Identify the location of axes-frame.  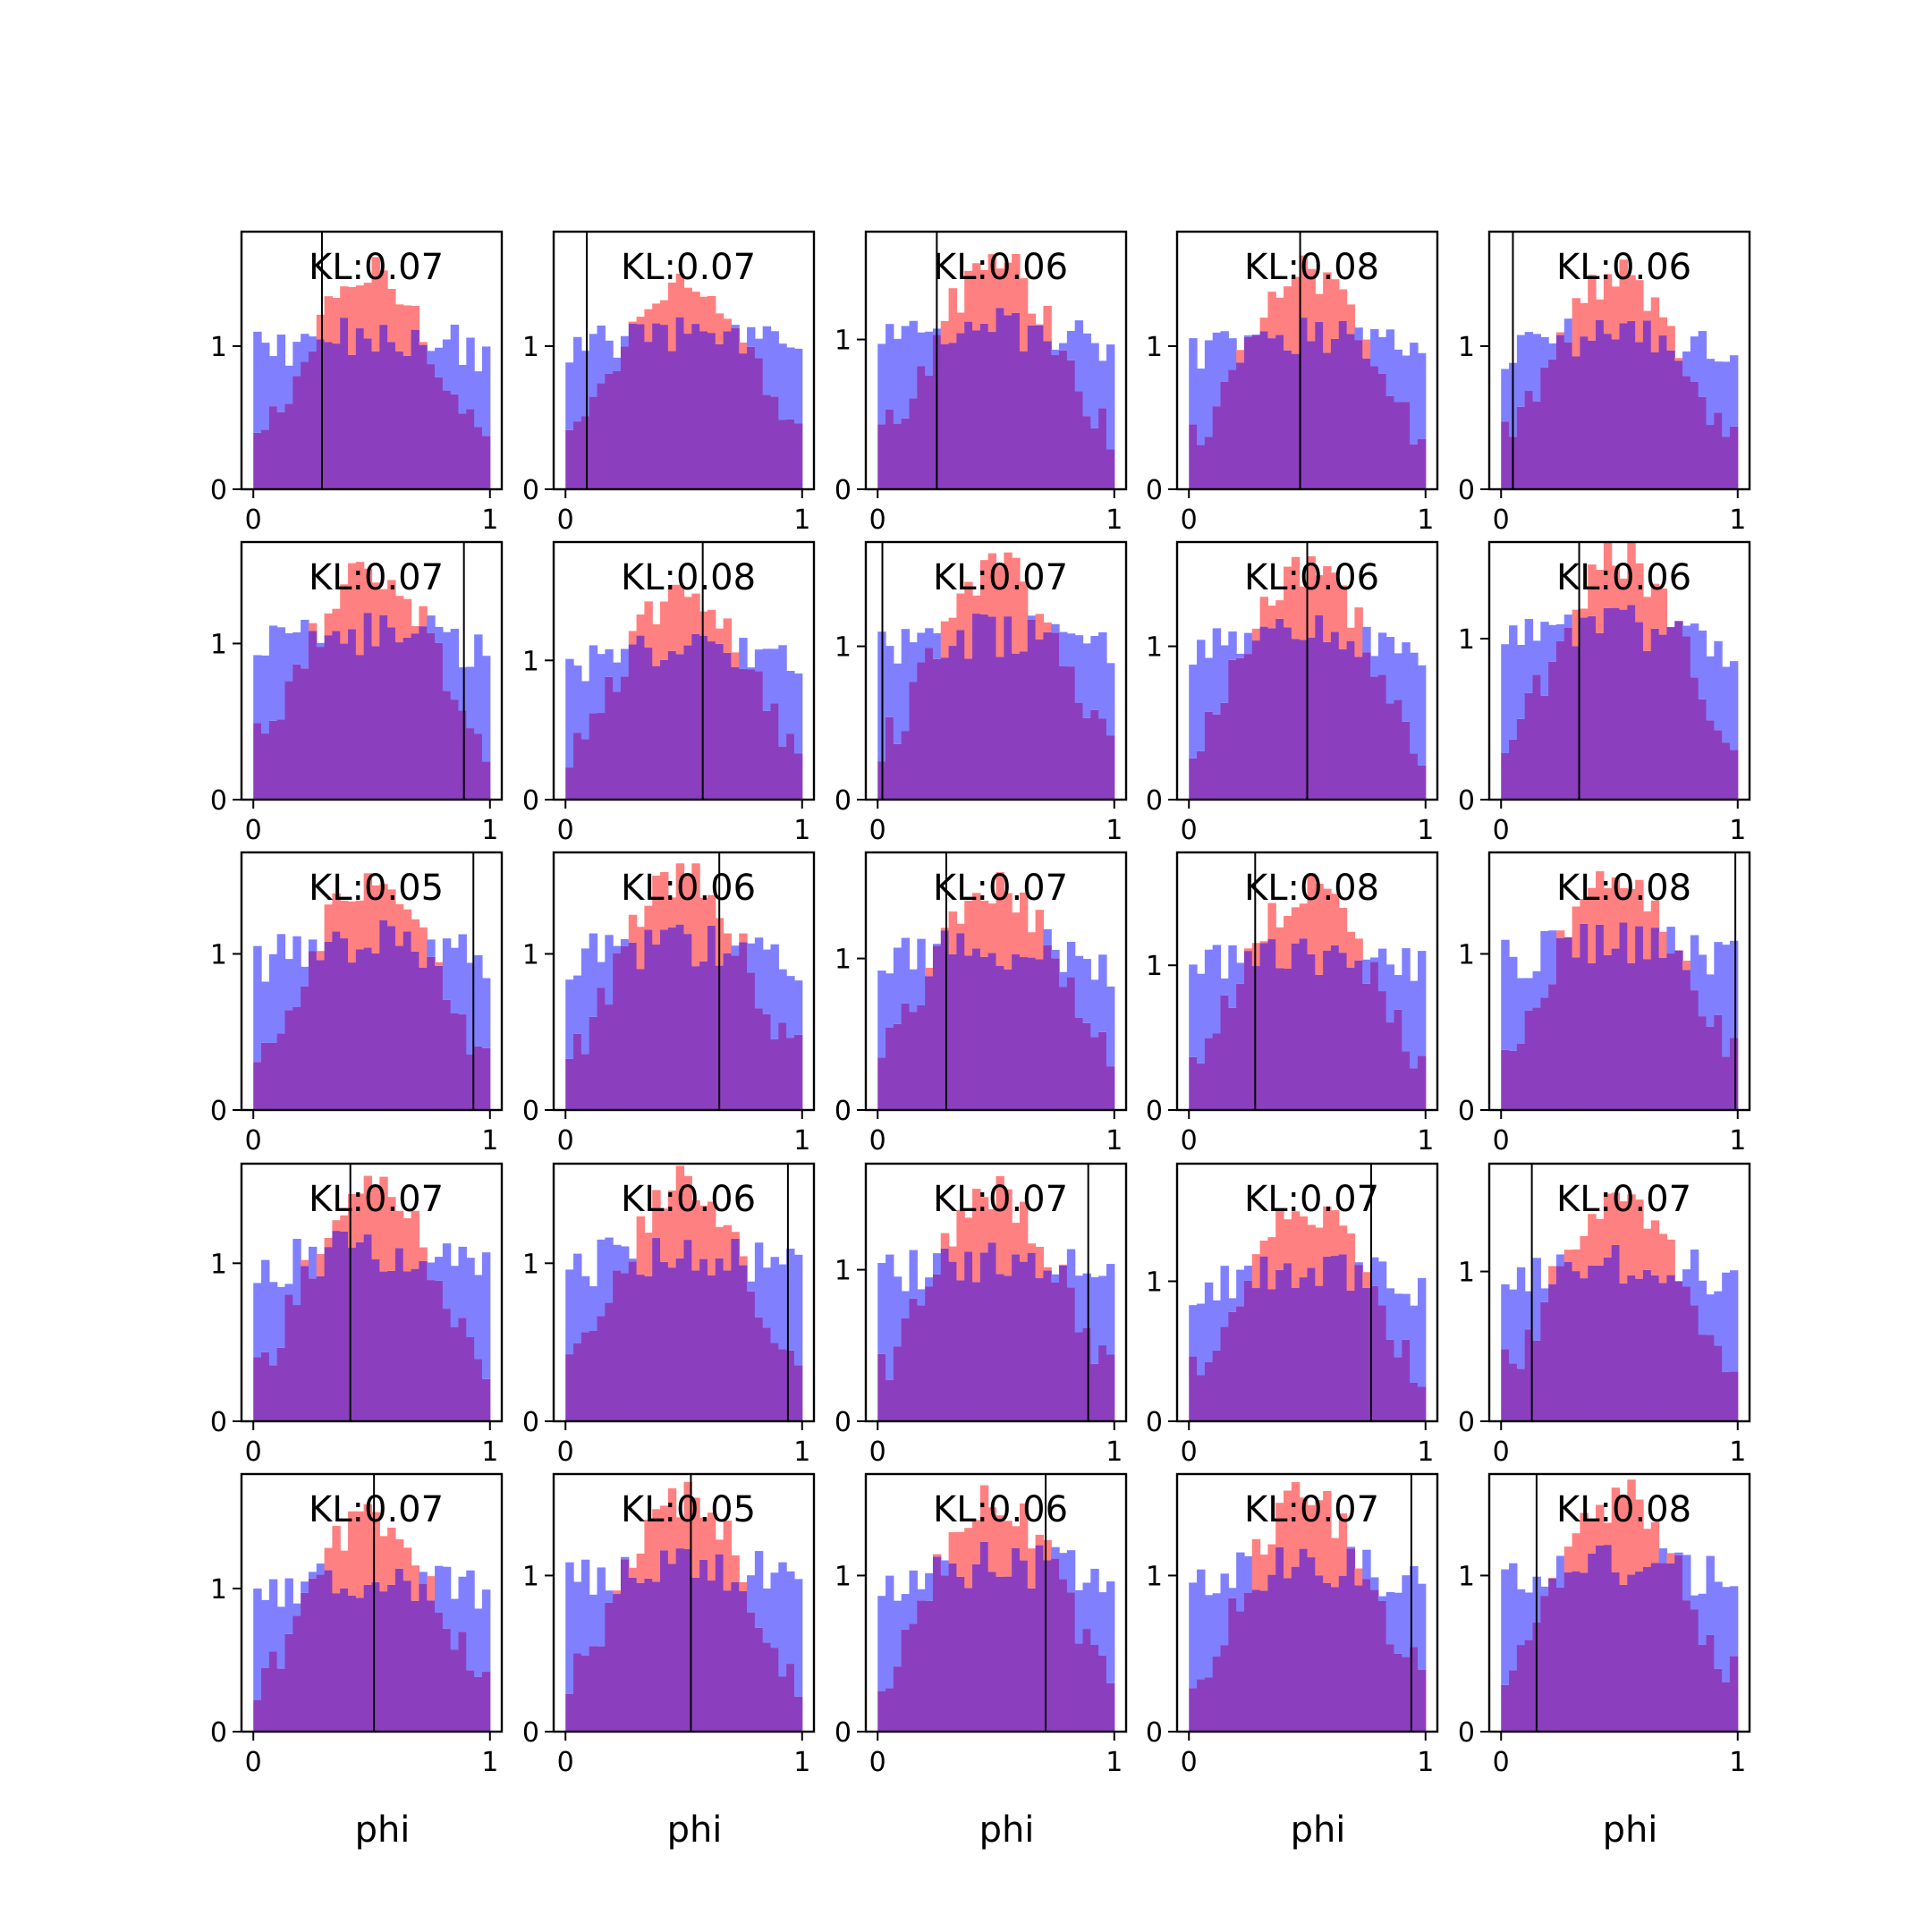
(372, 1292).